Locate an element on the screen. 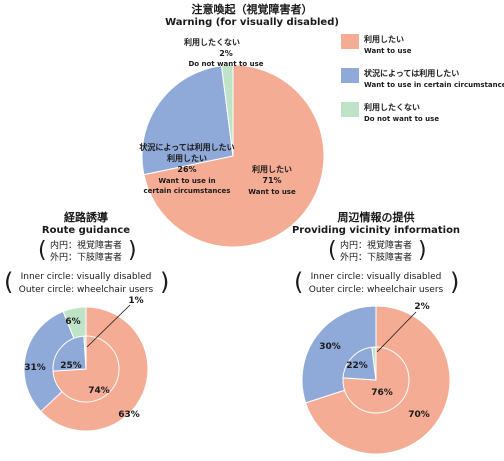 The image size is (504, 461). chart1-label-cond-ja: 状況によっては利用したい is located at coordinates (186, 147).